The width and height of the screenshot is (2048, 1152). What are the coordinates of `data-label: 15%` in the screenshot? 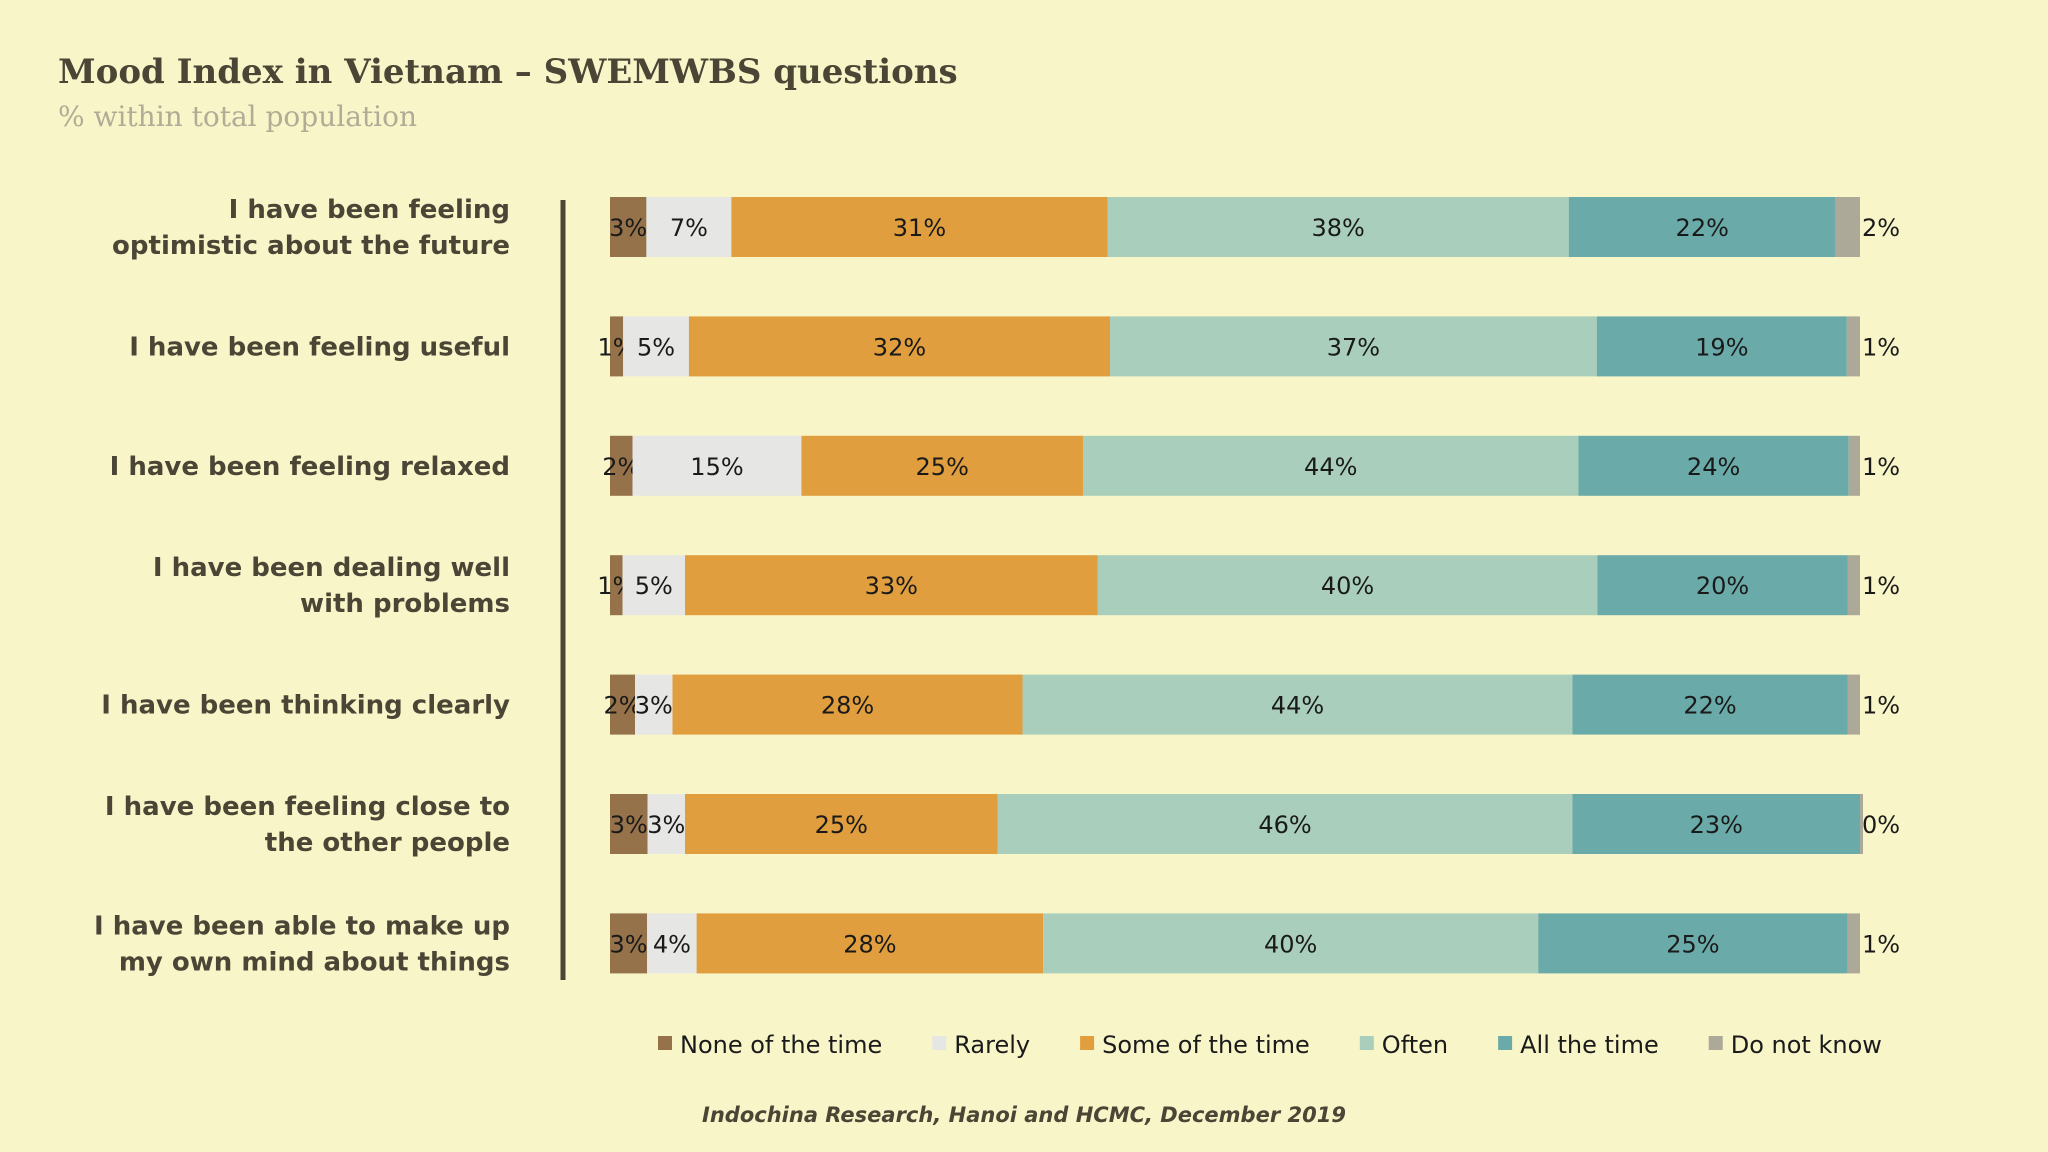 It's located at (716, 467).